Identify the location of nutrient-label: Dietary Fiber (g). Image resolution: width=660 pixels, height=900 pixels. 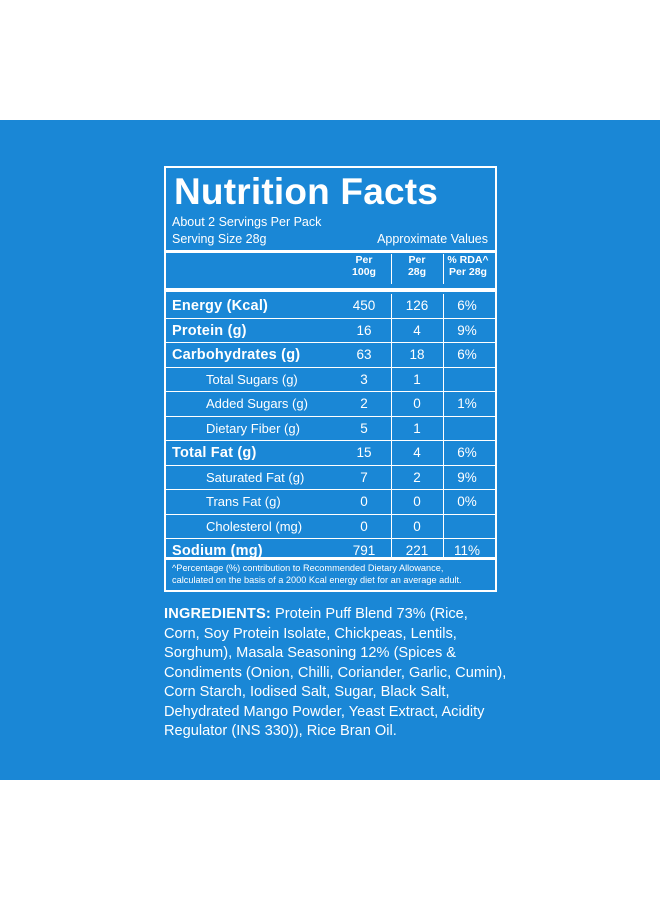
(253, 428).